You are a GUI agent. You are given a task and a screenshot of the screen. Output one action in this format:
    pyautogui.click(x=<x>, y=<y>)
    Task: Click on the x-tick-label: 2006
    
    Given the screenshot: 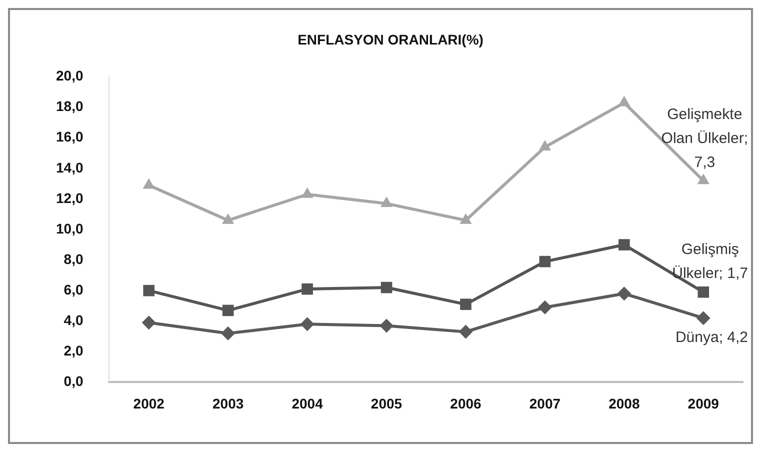 What is the action you would take?
    pyautogui.click(x=466, y=403)
    